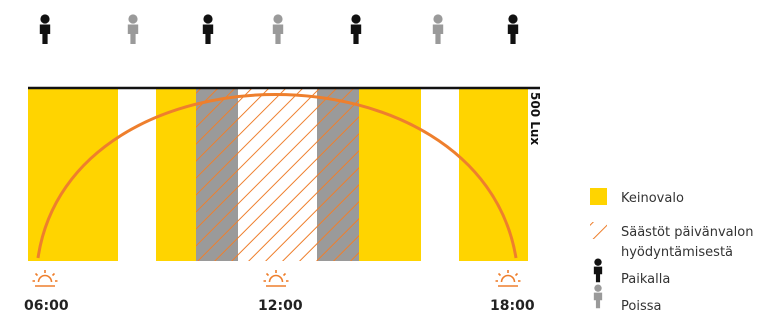 This screenshot has height=320, width=782. Describe the element at coordinates (535, 118) in the screenshot. I see `lux-threshold-label: 500 Lux` at that location.